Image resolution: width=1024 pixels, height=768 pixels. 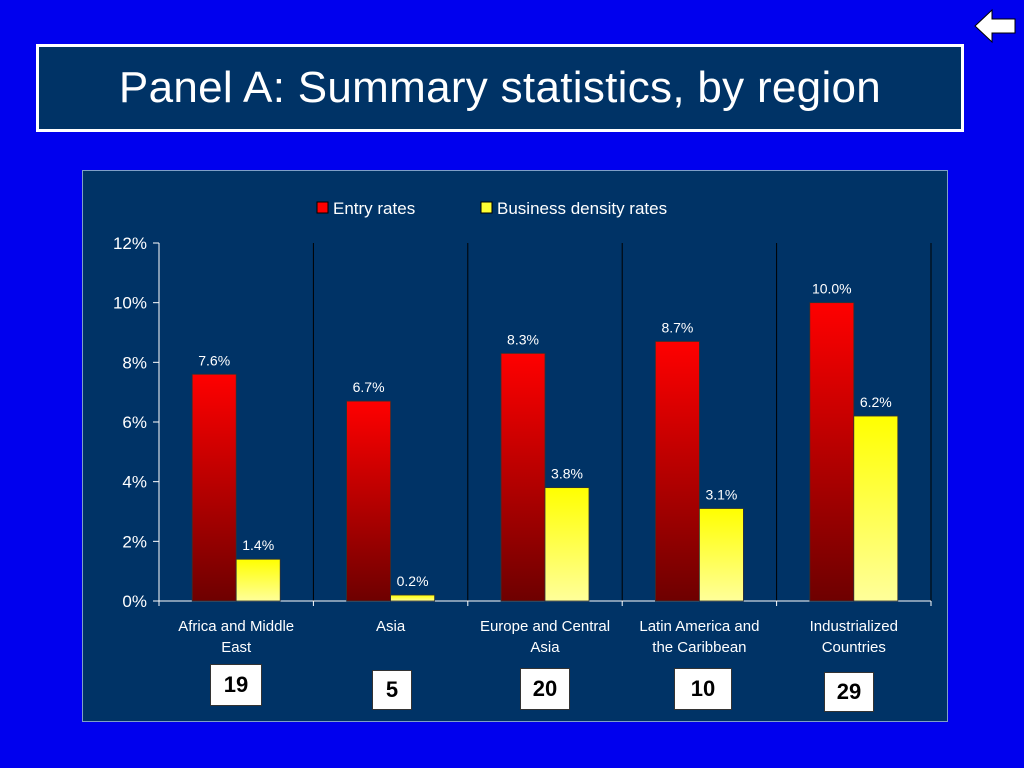 What do you see at coordinates (699, 626) in the screenshot?
I see `x-tick-label: Latin America and` at bounding box center [699, 626].